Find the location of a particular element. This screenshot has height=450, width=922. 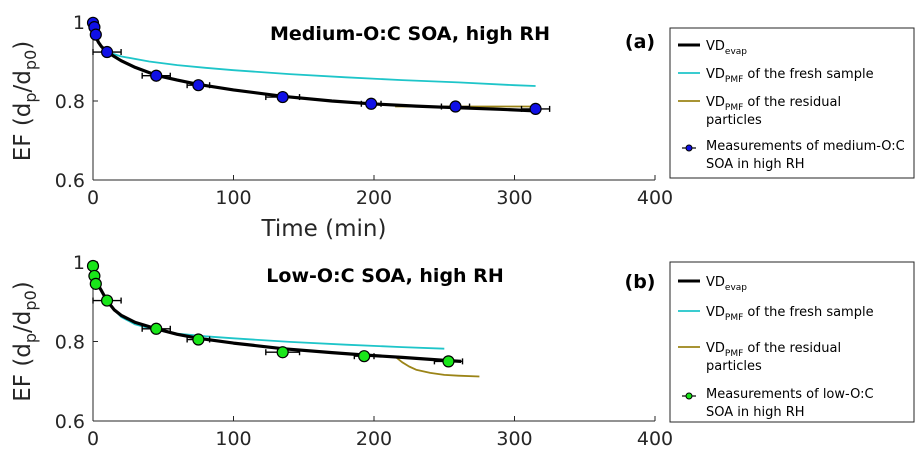

series-line-vd-pmf-fresh is located at coordinates (321, 69).